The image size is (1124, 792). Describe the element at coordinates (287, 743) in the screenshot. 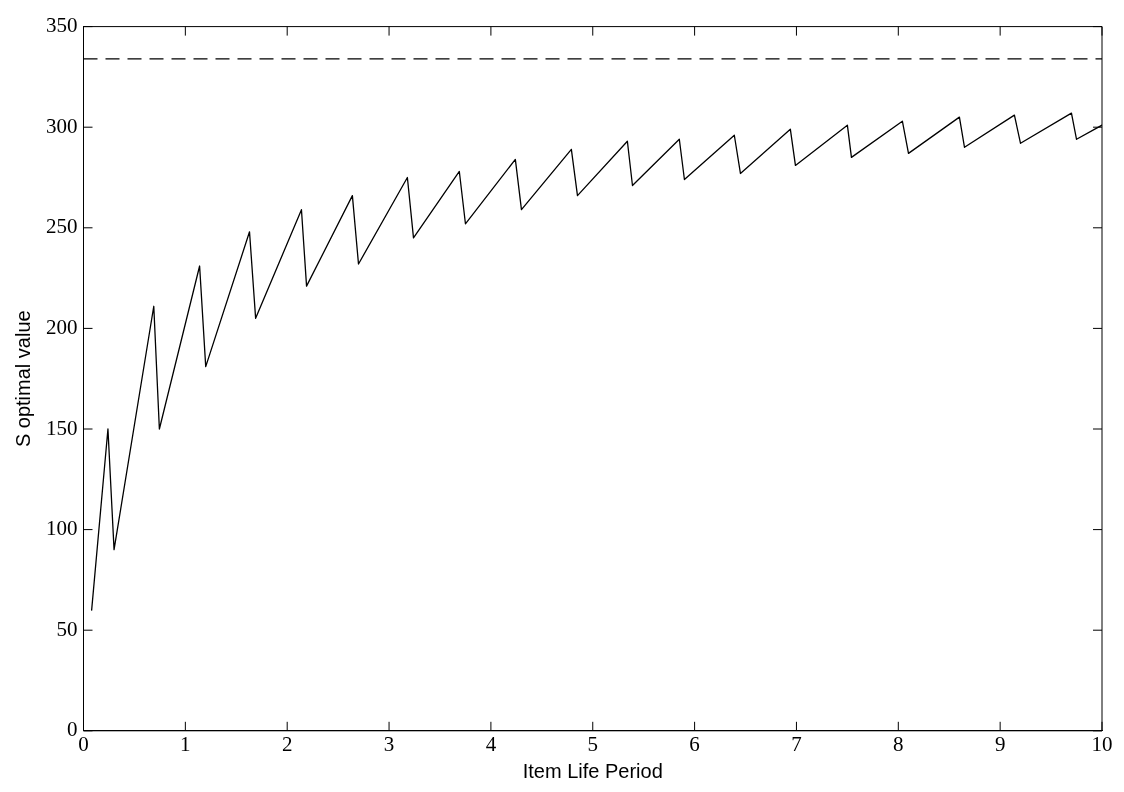

I see `x-tick-label: 2` at that location.